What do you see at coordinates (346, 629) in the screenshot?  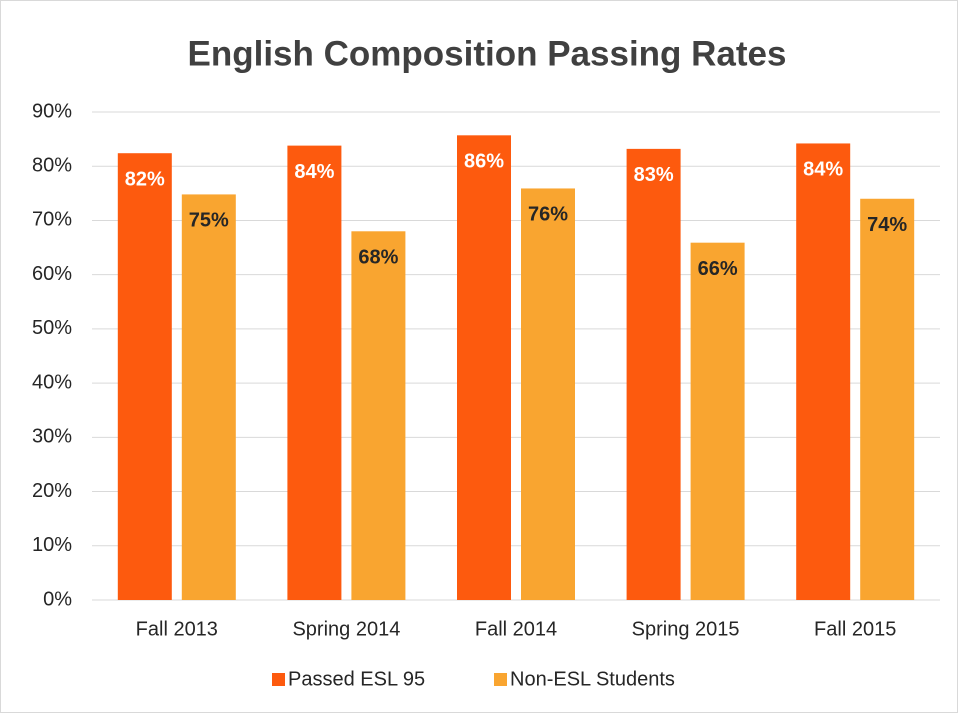 I see `x-tick-label: Spring 2014` at bounding box center [346, 629].